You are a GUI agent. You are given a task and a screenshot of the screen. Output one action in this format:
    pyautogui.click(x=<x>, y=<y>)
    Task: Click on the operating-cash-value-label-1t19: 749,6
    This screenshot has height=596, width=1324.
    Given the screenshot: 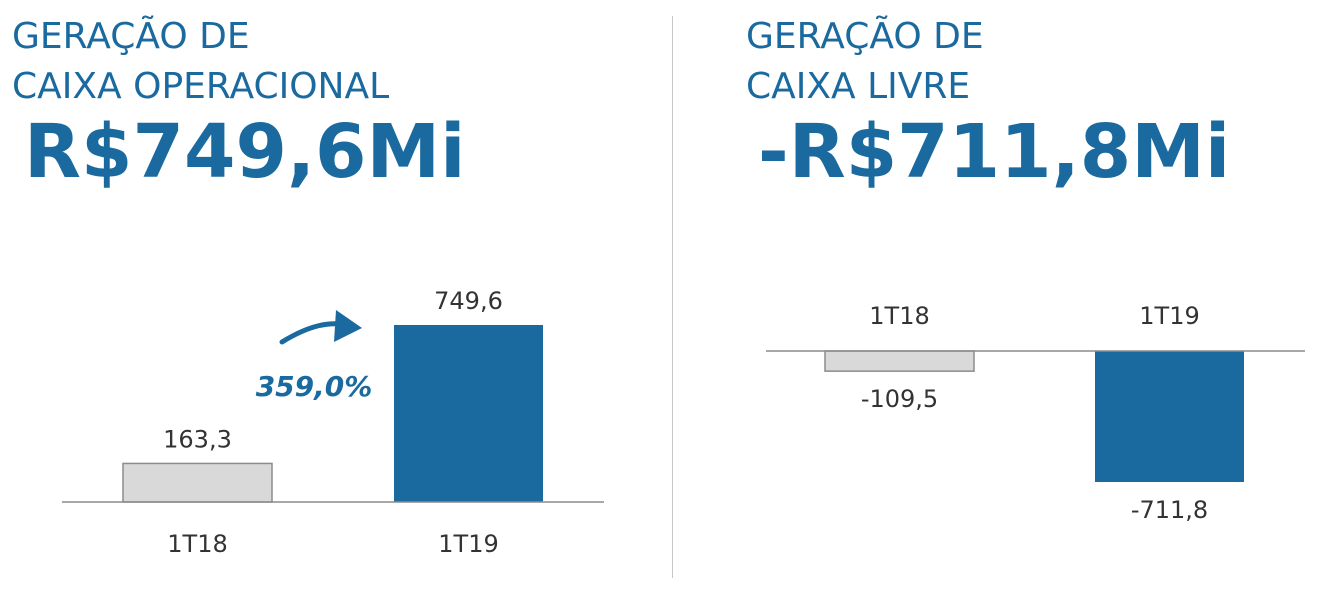 What is the action you would take?
    pyautogui.click(x=468, y=301)
    